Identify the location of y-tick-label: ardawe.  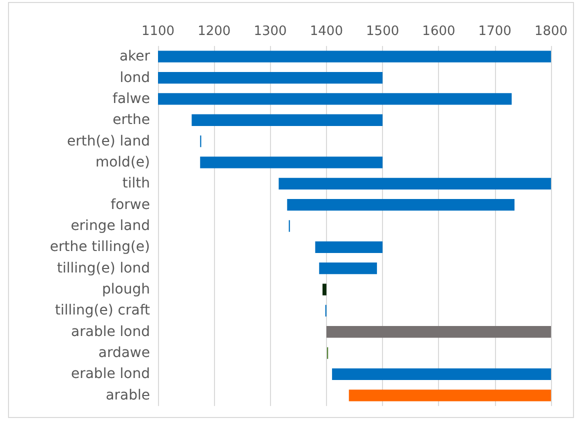
(124, 353).